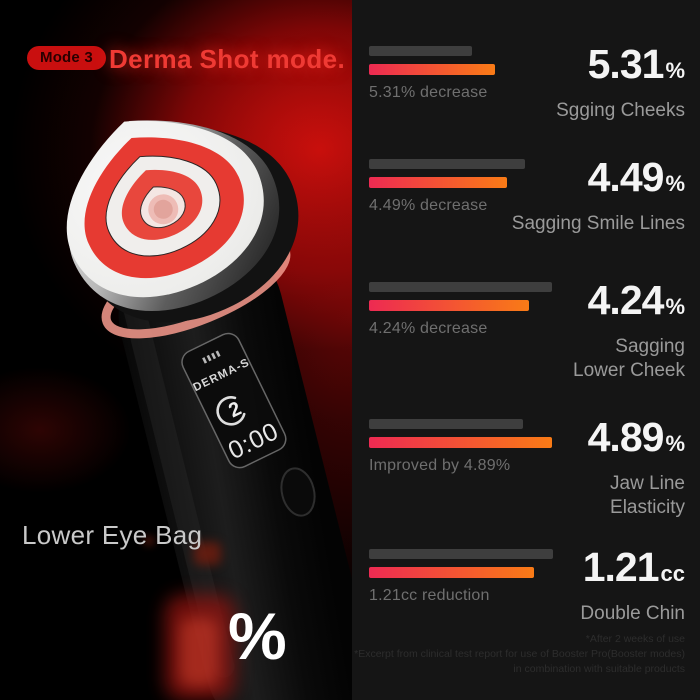 This screenshot has height=700, width=700. Describe the element at coordinates (621, 567) in the screenshot. I see `stat-value: 1.21` at that location.